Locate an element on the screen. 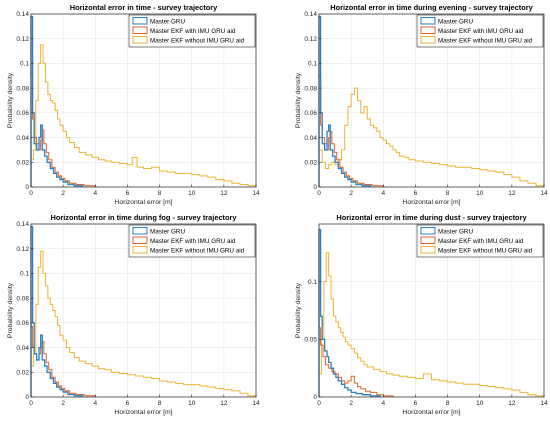 The image size is (550, 422). y-tick-label: 0.12 is located at coordinates (310, 39).